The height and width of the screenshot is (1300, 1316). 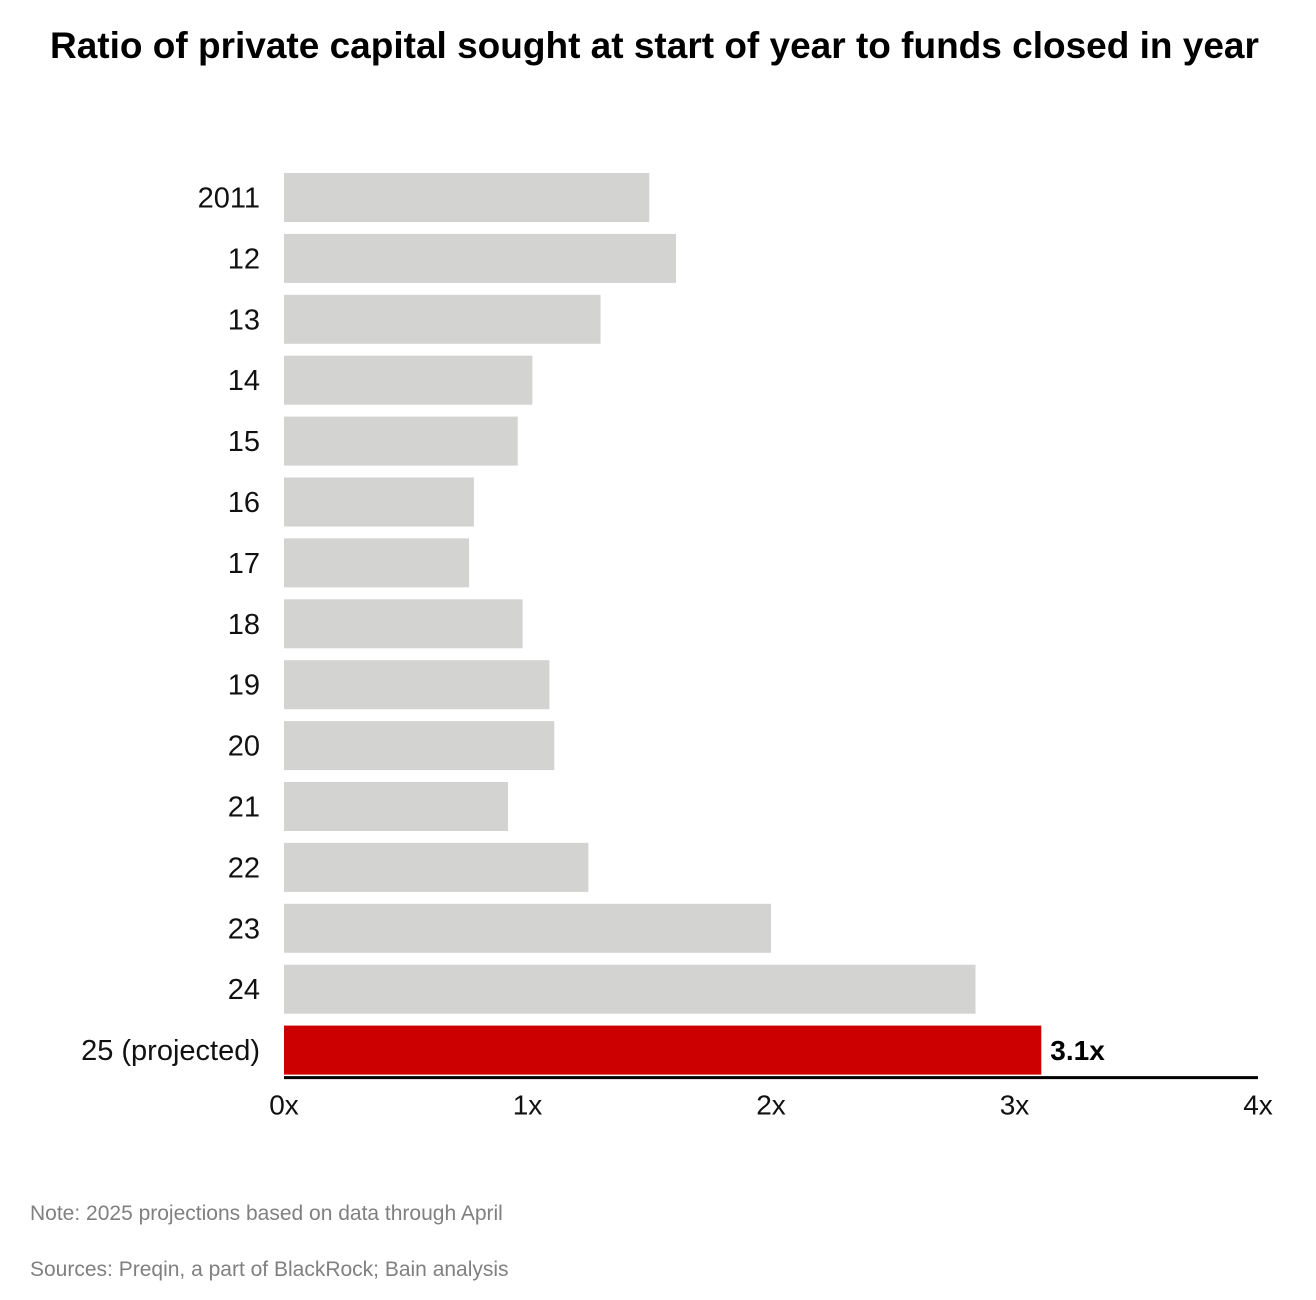 I want to click on category-label: 21, so click(x=244, y=808).